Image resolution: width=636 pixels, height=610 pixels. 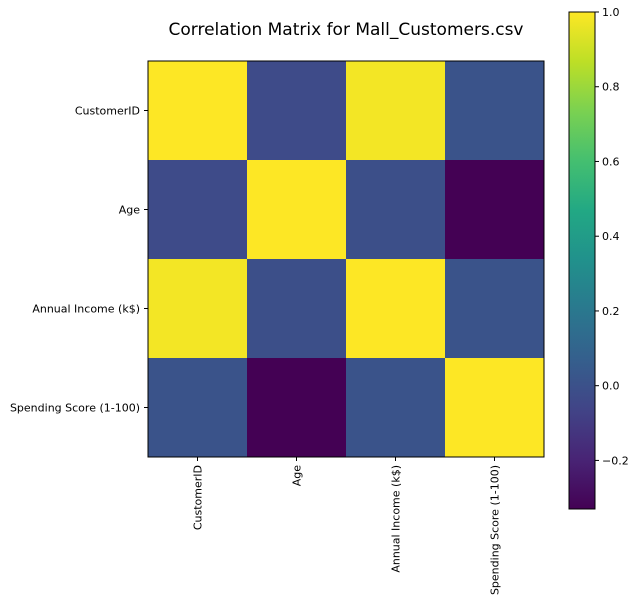 I want to click on row-tick-label: Annual Income (k$), so click(x=86, y=309).